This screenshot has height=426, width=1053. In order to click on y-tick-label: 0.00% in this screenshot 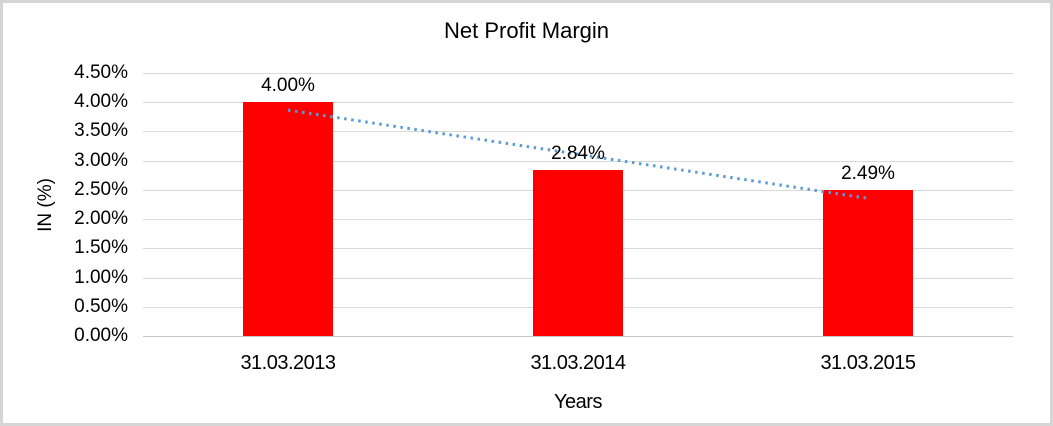, I will do `click(101, 335)`.